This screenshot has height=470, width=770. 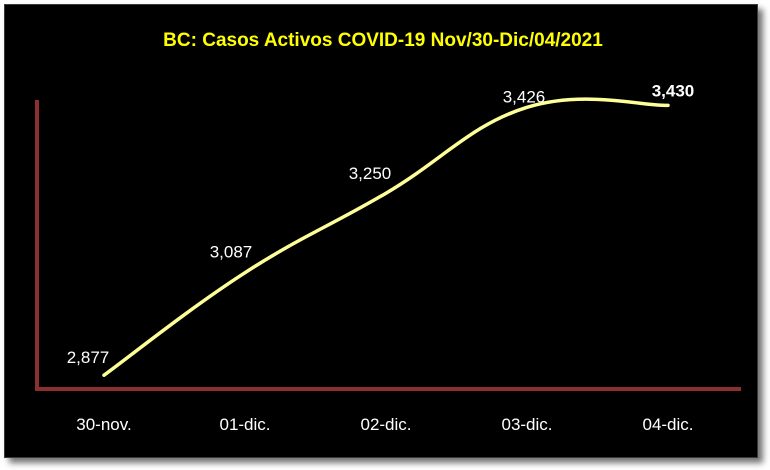 What do you see at coordinates (526, 424) in the screenshot?
I see `x-tick-label: 03-dic.` at bounding box center [526, 424].